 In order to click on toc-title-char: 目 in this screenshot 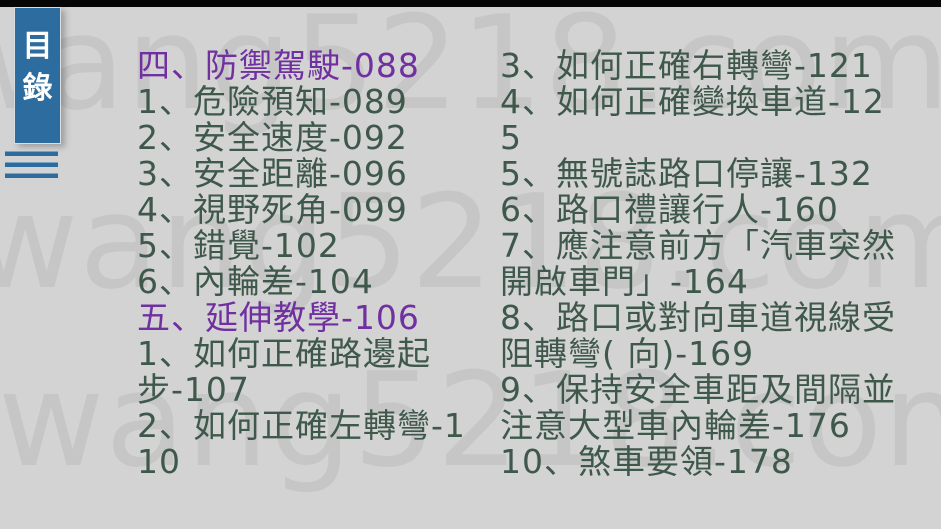, I will do `click(37, 46)`.